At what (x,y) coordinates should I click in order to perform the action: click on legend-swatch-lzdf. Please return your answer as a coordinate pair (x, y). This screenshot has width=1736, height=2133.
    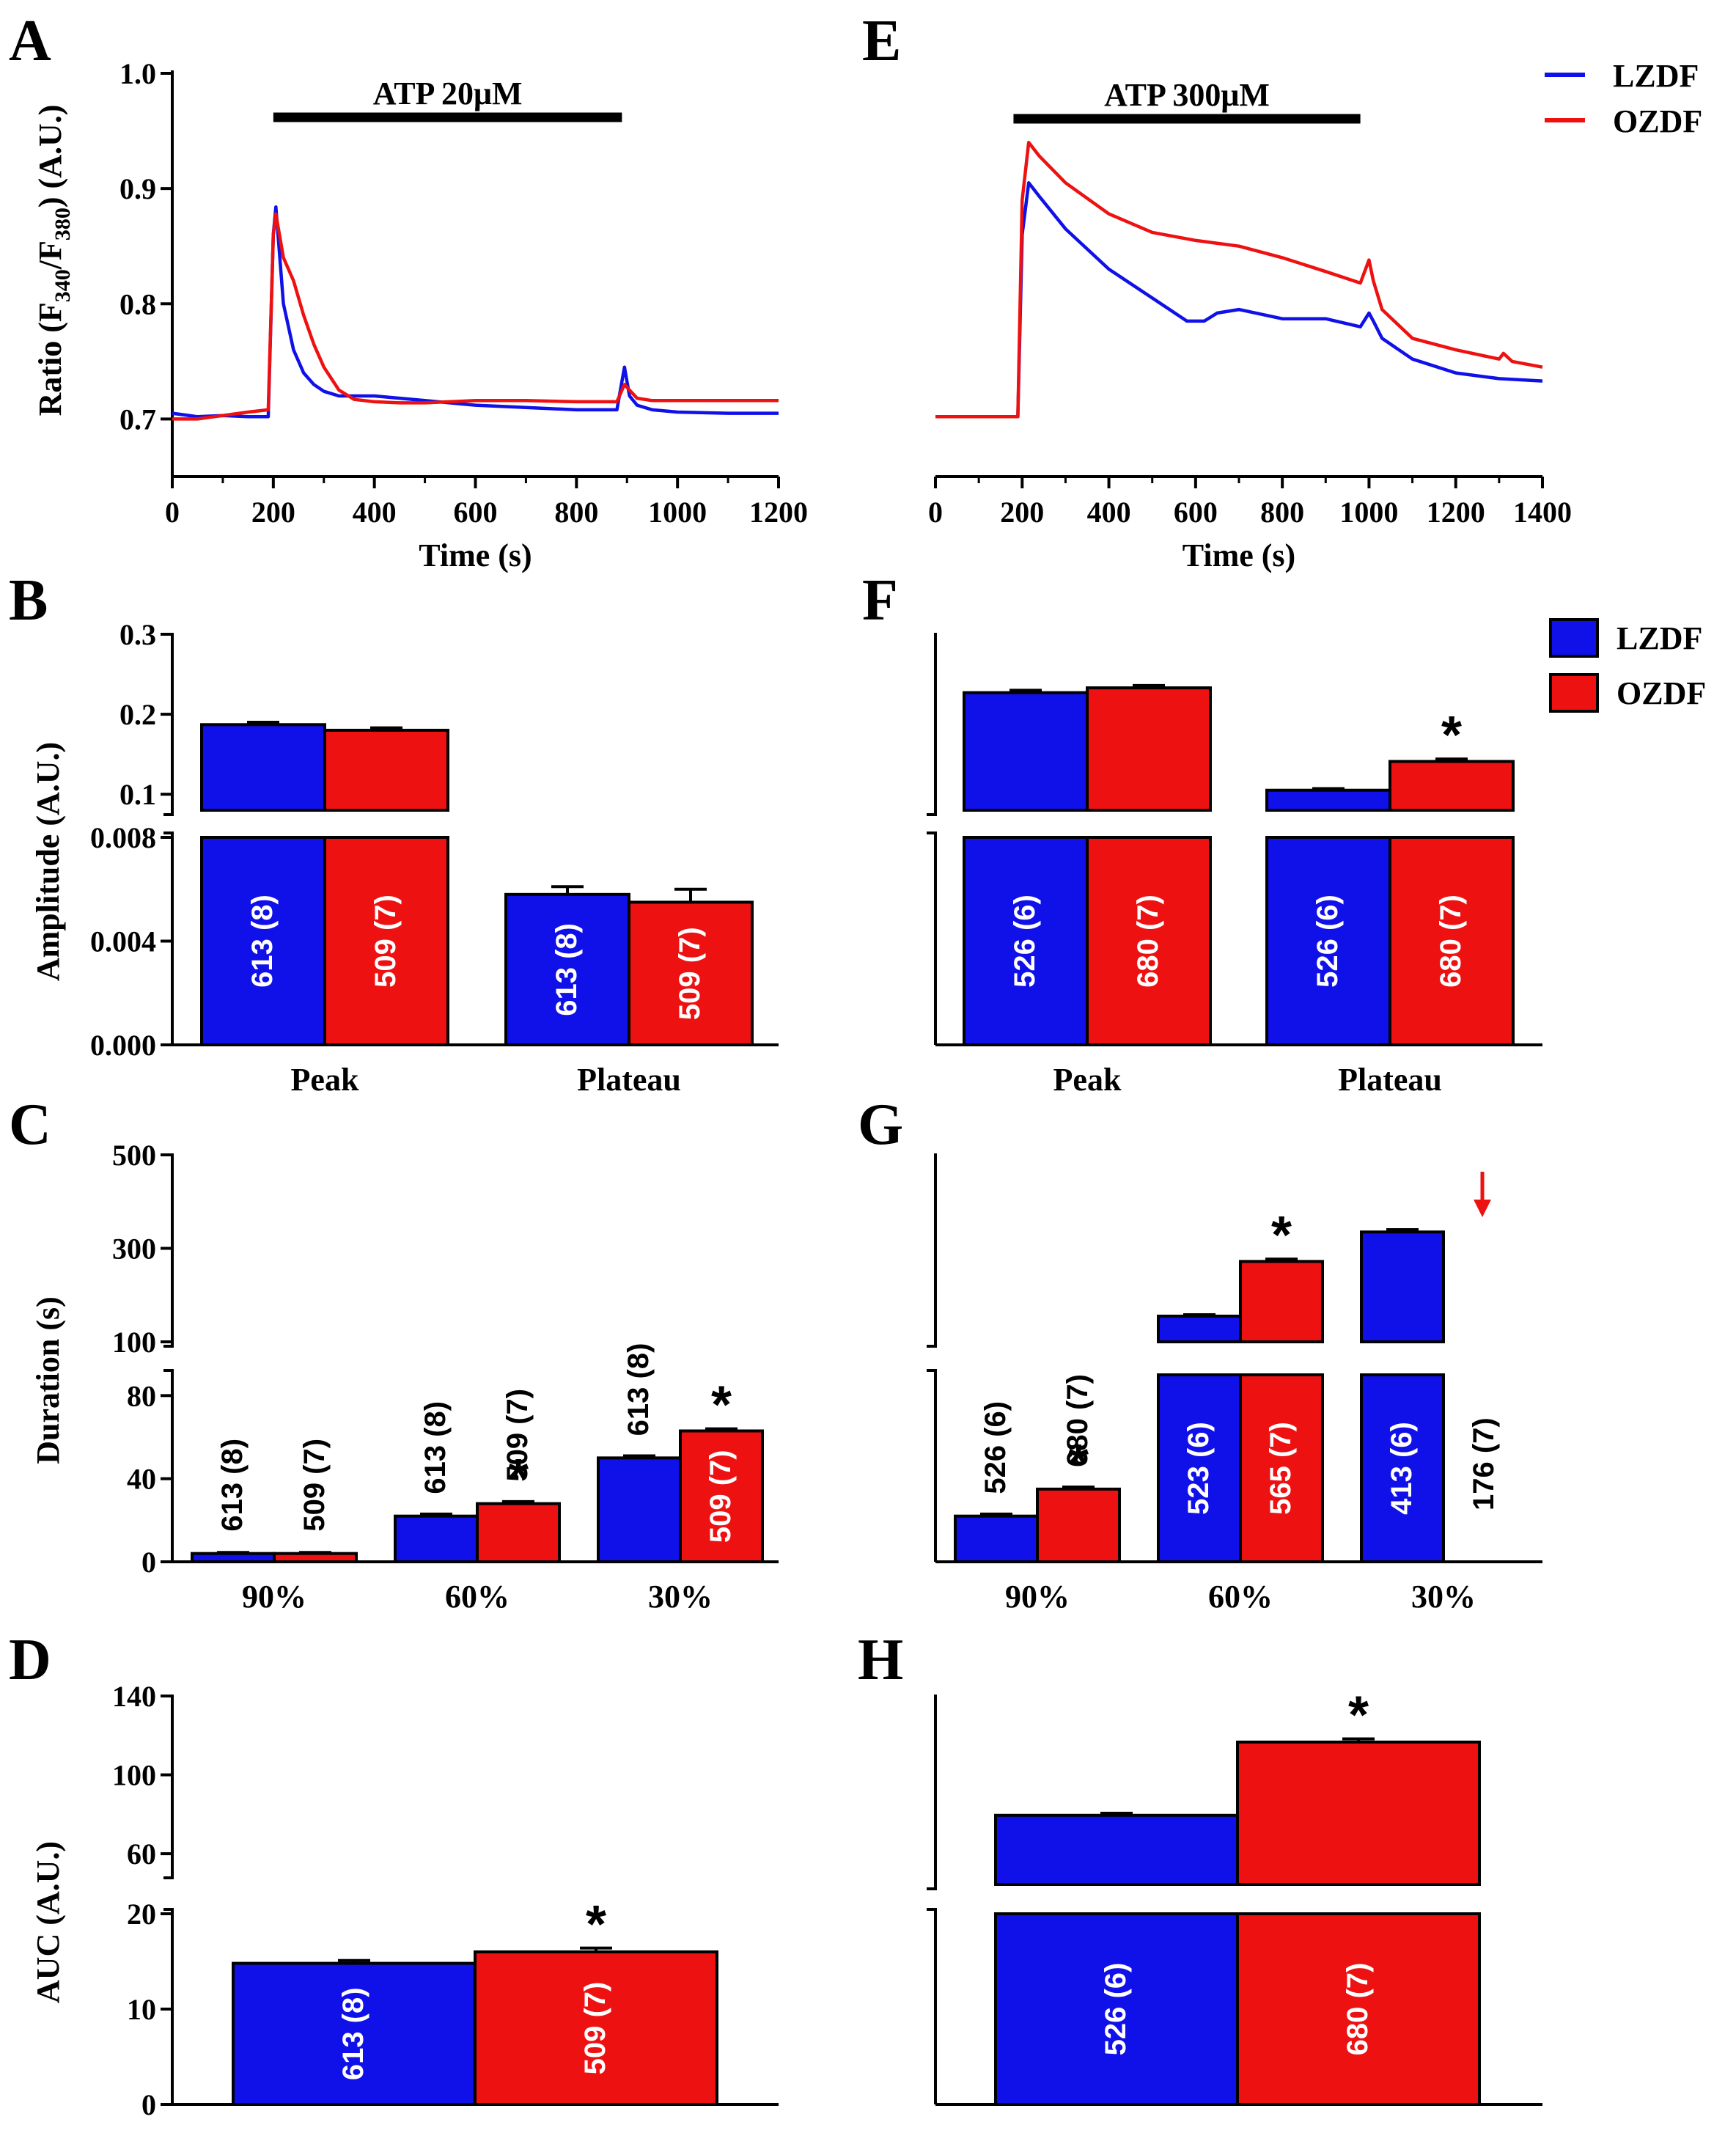
    Looking at the image, I should click on (1574, 638).